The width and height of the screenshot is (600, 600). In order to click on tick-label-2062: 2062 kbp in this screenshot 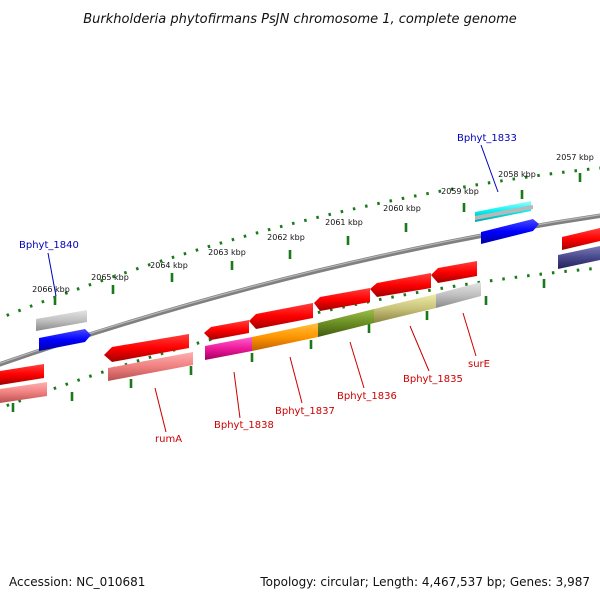, I will do `click(286, 237)`.